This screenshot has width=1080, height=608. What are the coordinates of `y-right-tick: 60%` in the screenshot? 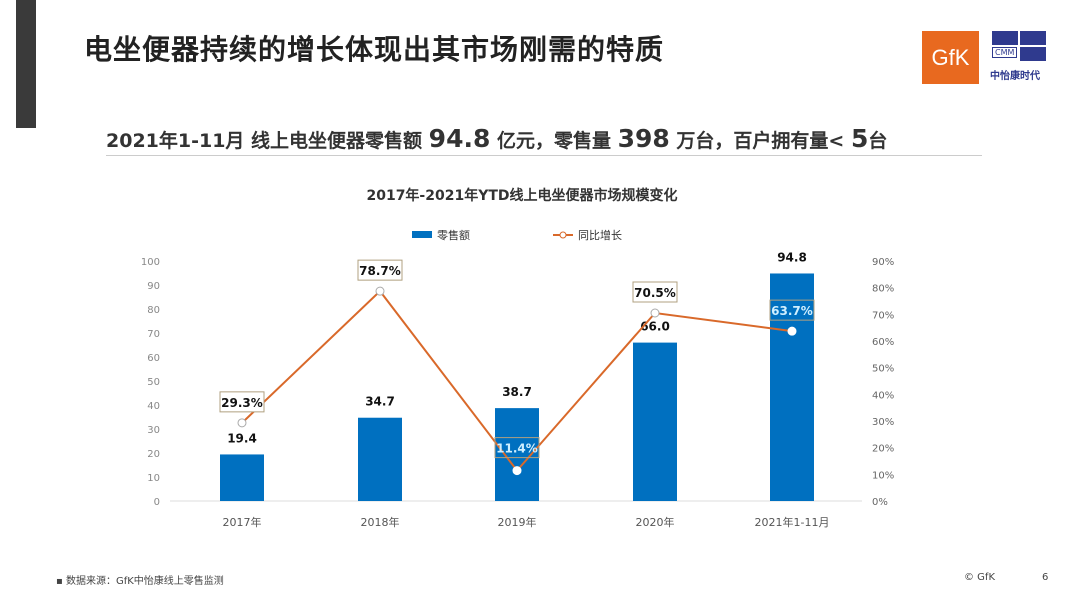 It's located at (883, 342).